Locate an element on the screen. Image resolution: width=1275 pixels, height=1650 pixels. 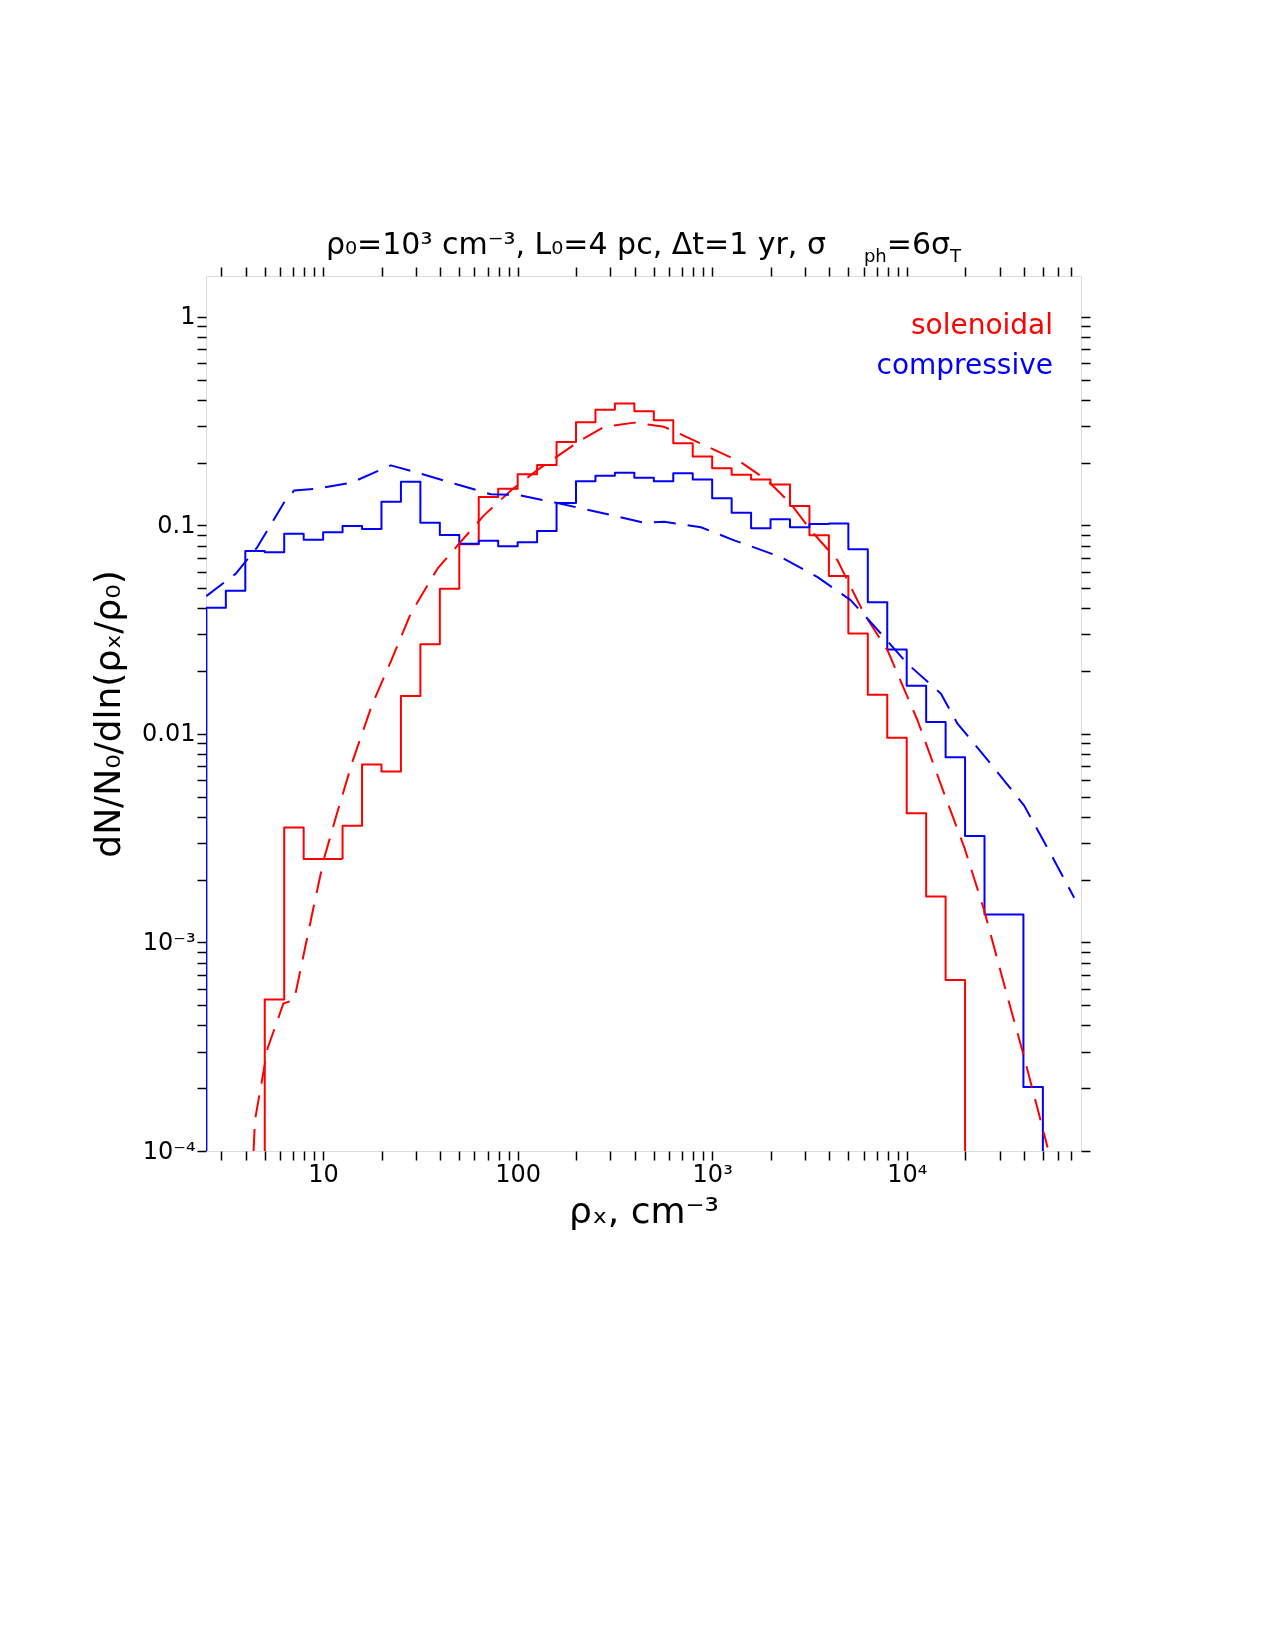
x-axis-title: ρₓ, cm⁻³ is located at coordinates (644, 1210).